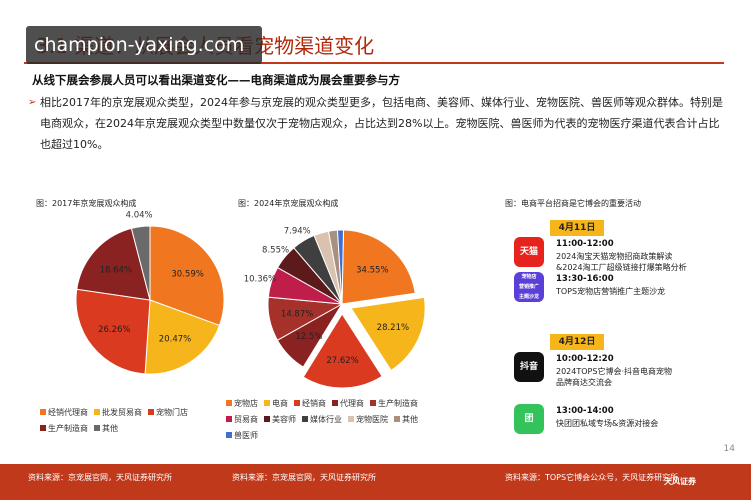 This screenshot has width=751, height=500. I want to click on legend-item-0-1: 批发贸易商, so click(118, 412).